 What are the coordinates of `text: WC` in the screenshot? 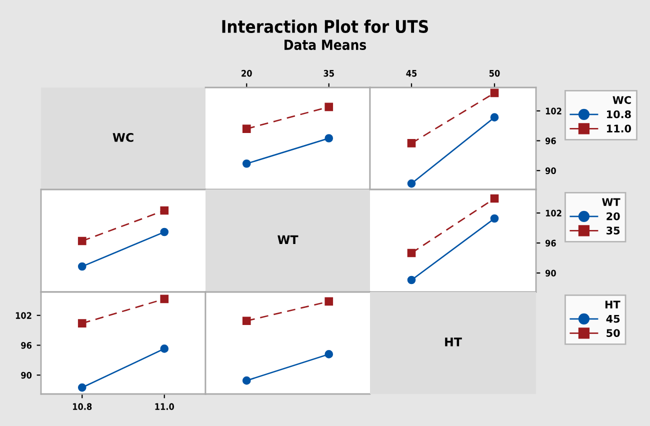 It's located at (123, 137).